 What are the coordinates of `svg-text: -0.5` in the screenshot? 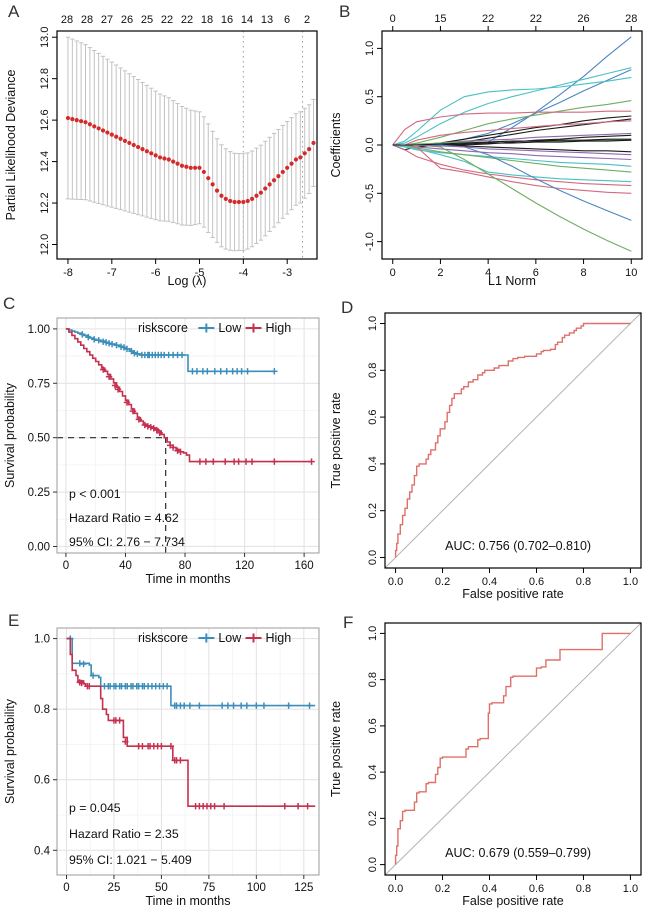 It's located at (370, 193).